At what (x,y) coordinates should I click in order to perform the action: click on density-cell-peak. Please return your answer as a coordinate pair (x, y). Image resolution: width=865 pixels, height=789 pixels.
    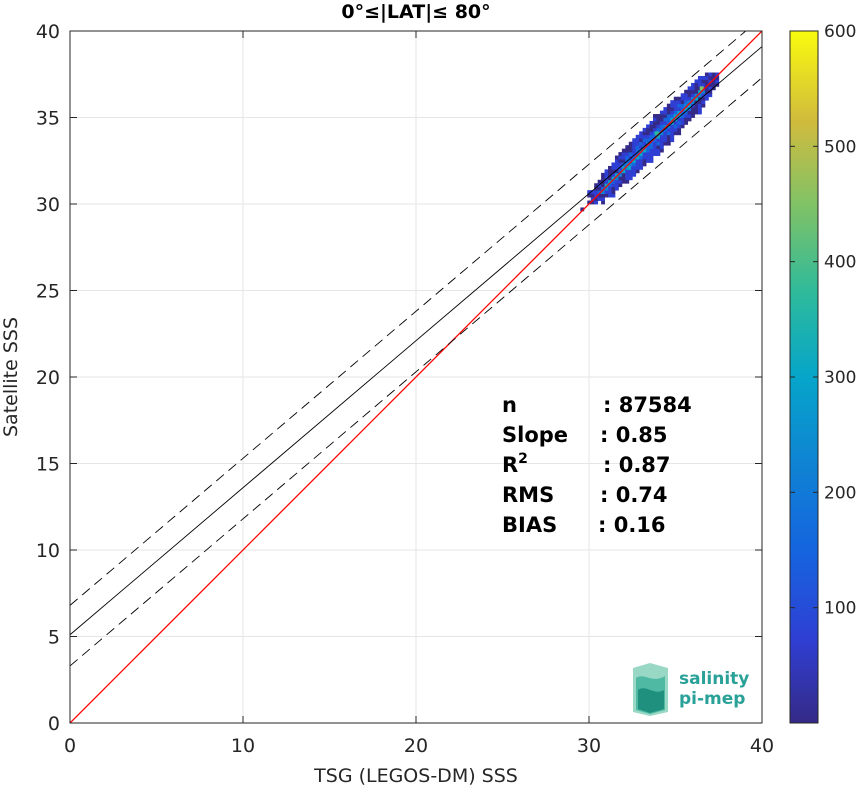
    Looking at the image, I should click on (629, 167).